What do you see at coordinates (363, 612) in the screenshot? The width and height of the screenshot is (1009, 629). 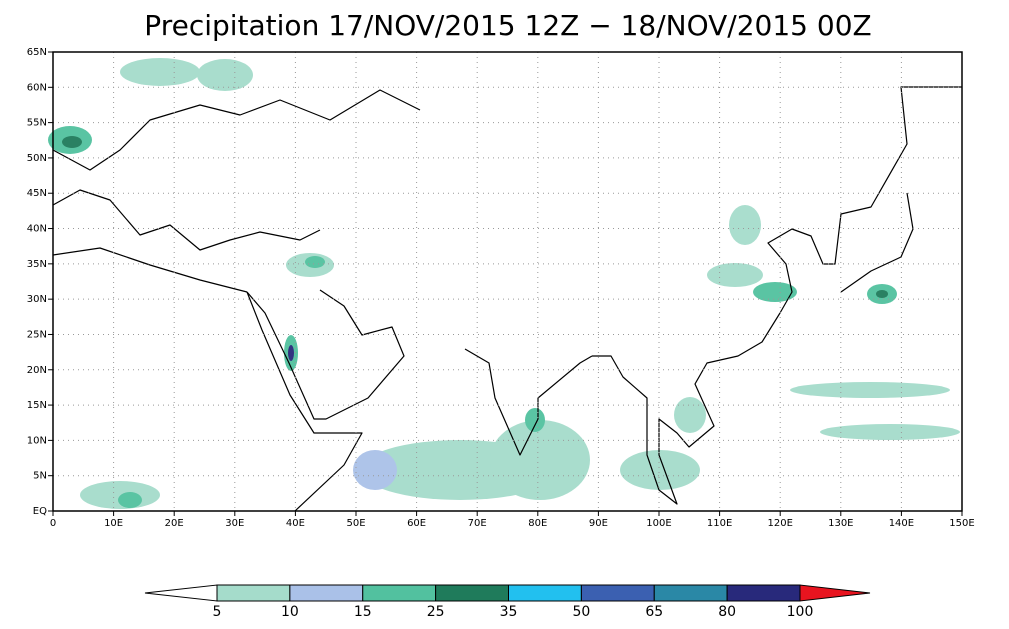 I see `colorbar-label: 15` at bounding box center [363, 612].